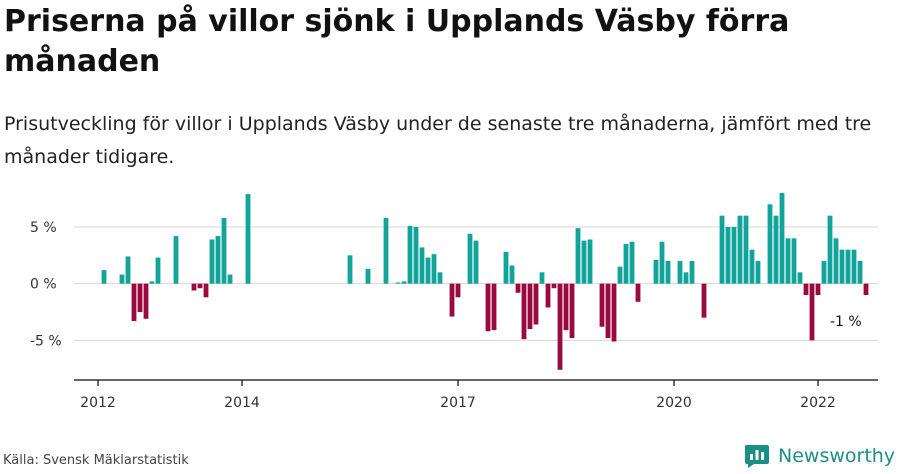 Image resolution: width=900 pixels, height=474 pixels. Describe the element at coordinates (837, 456) in the screenshot. I see `brand-name: Newsworthy` at that location.